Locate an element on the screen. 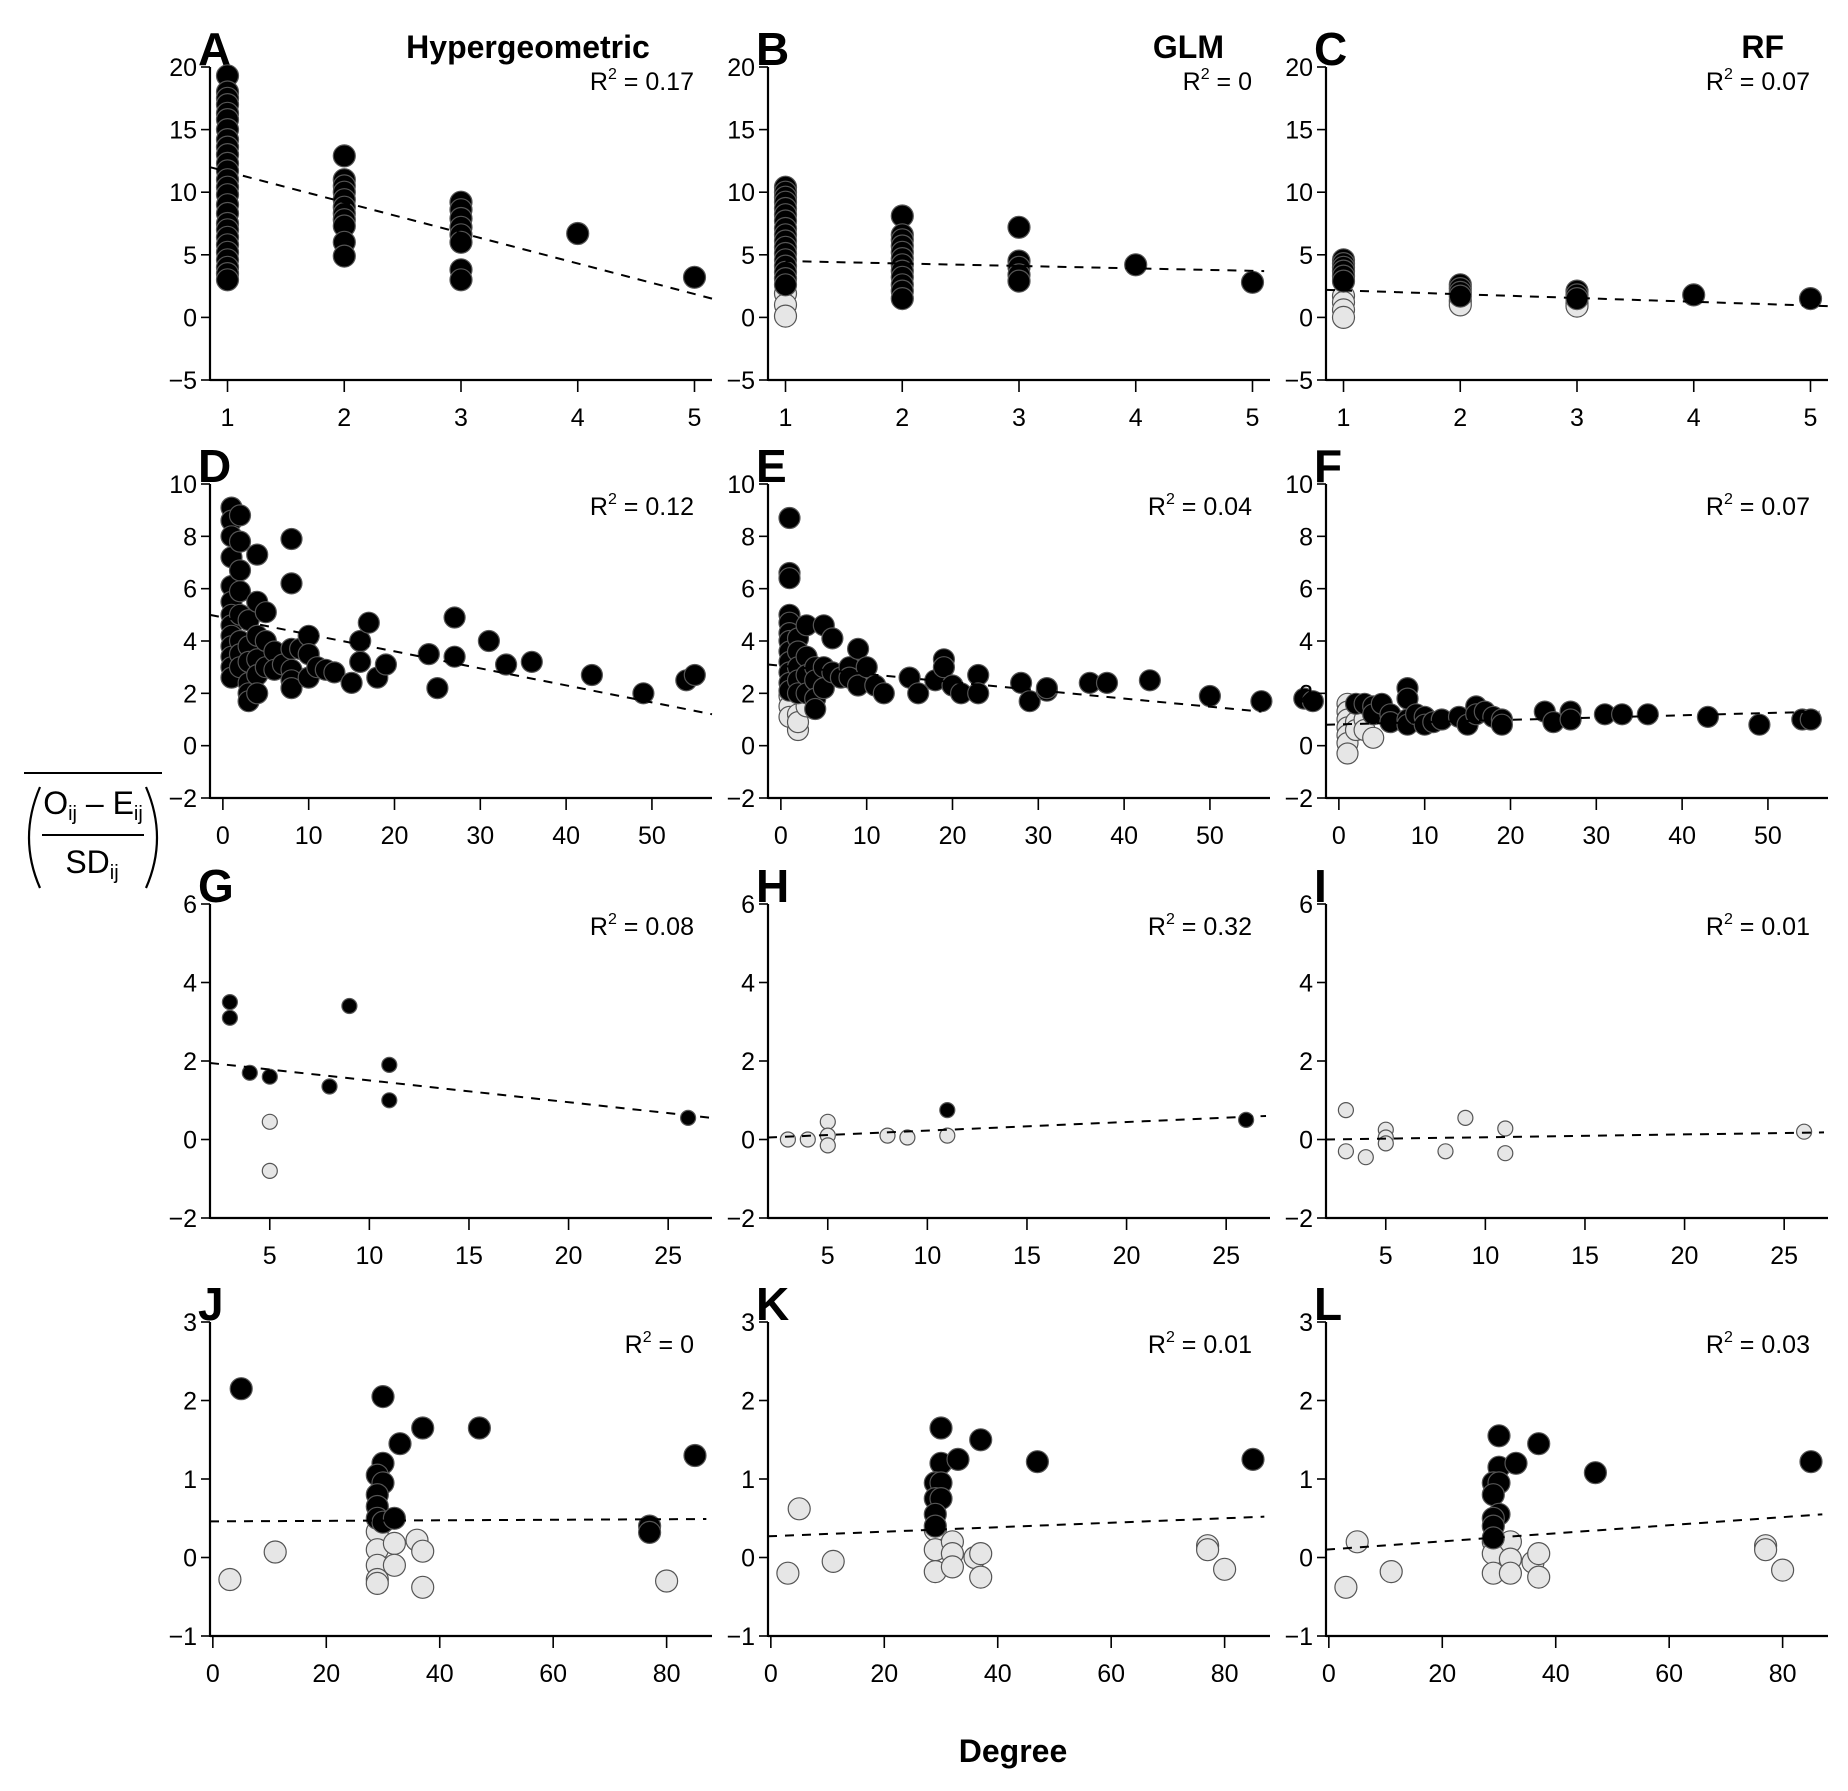 This screenshot has width=1848, height=1791. y-tick-label: 8 is located at coordinates (1306, 537).